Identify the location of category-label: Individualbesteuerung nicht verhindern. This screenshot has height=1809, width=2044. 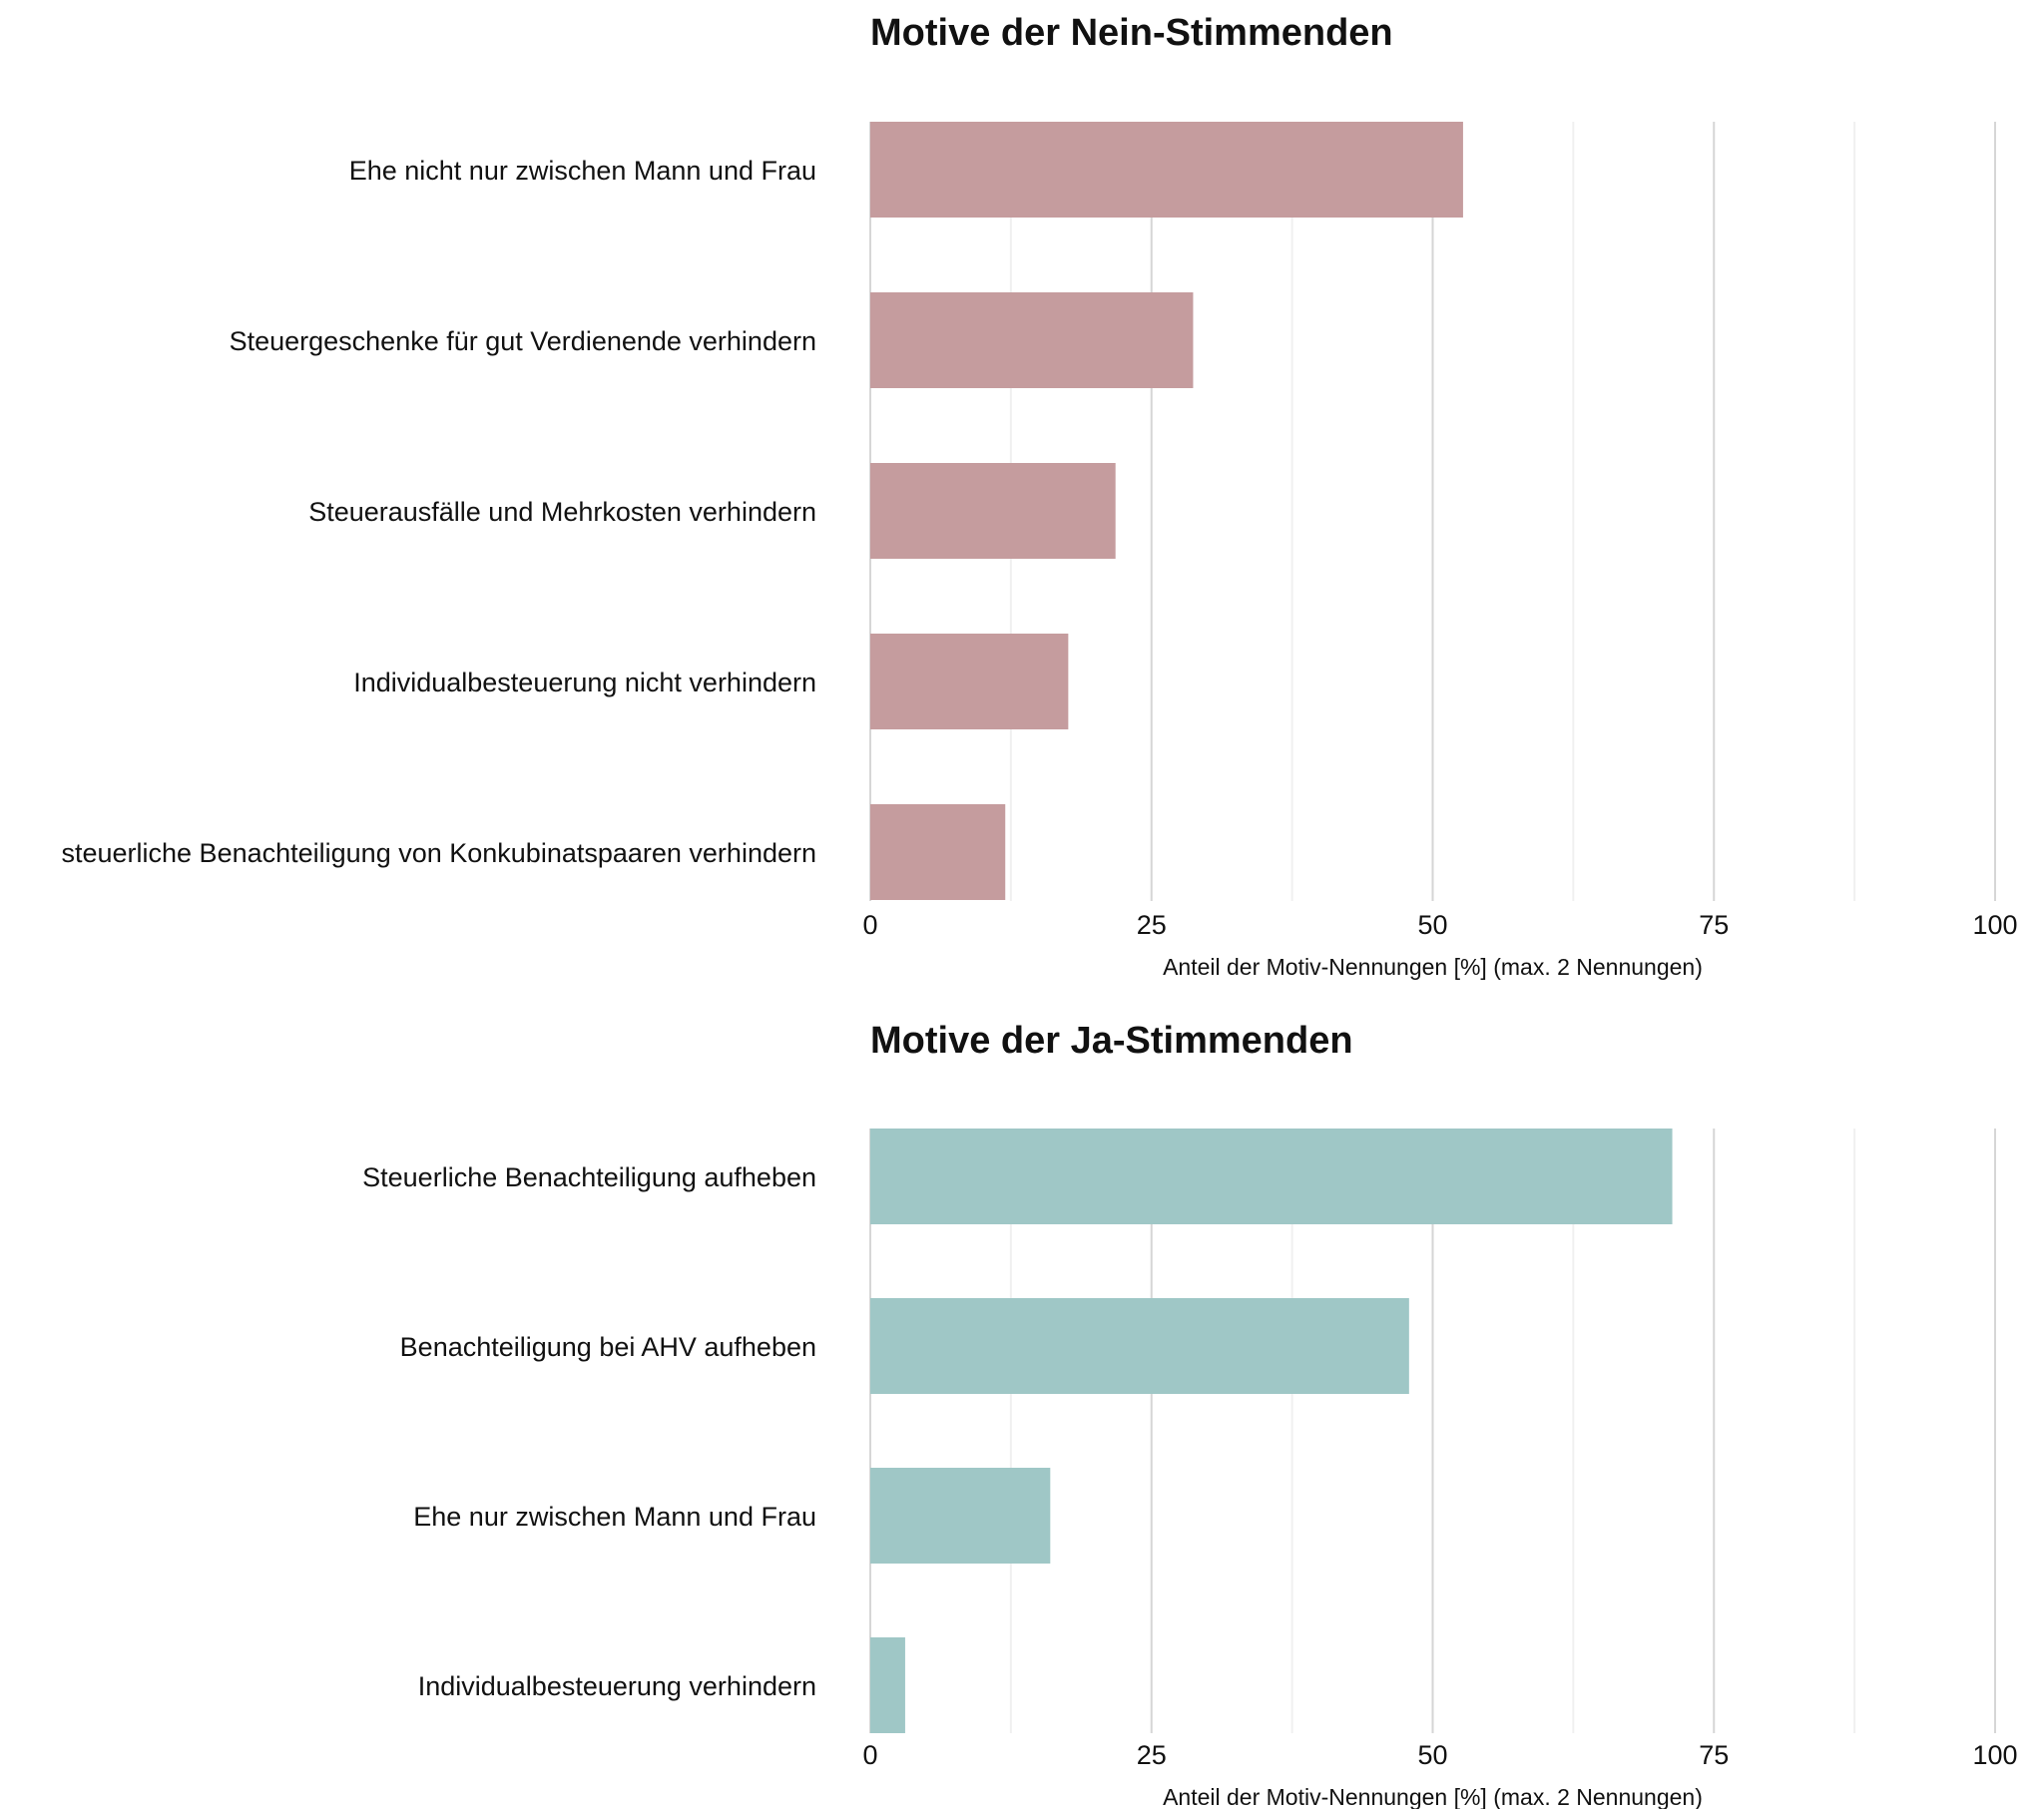
(584, 682).